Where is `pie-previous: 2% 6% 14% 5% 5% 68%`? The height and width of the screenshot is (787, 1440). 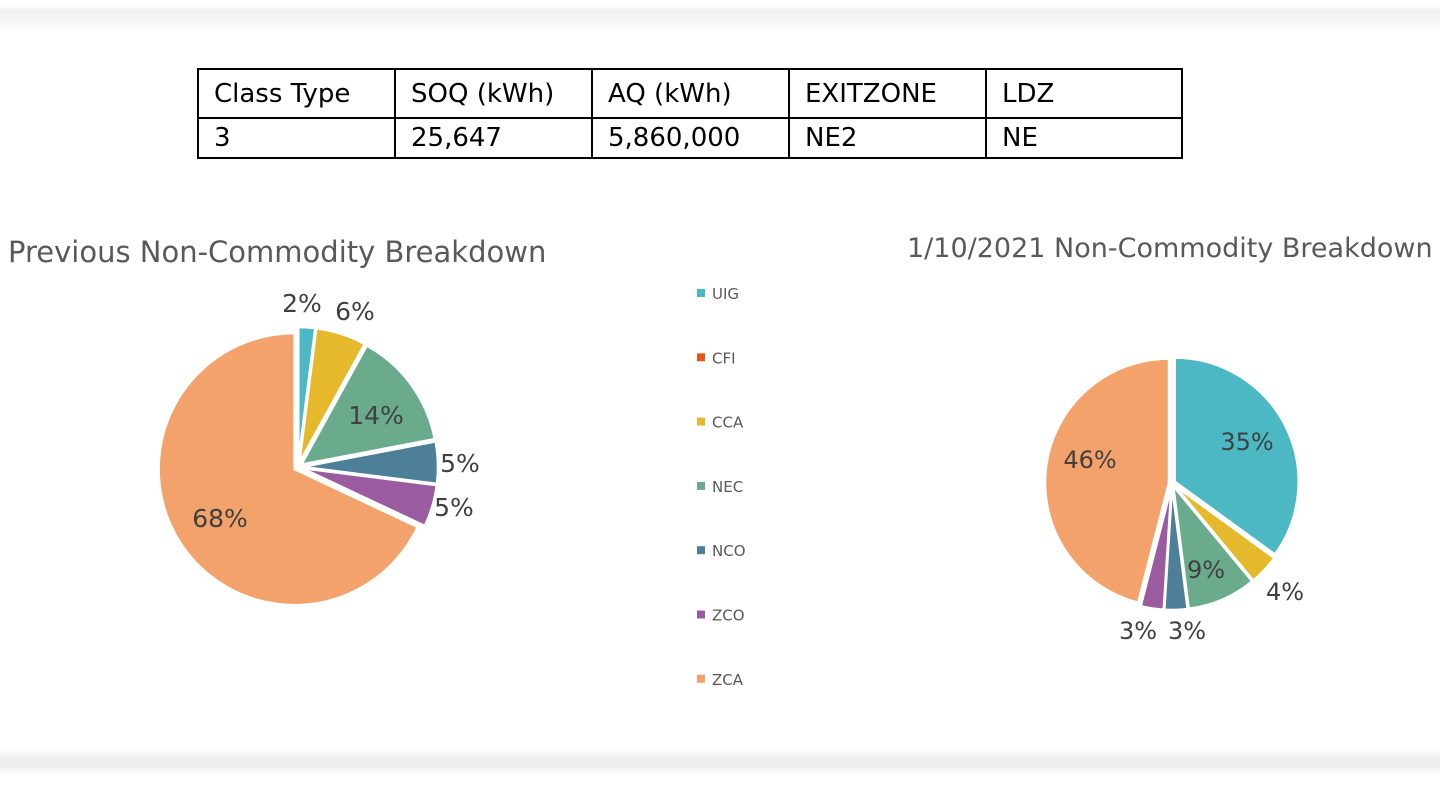
pie-previous: 2% 6% 14% 5% 5% 68% is located at coordinates (318, 448).